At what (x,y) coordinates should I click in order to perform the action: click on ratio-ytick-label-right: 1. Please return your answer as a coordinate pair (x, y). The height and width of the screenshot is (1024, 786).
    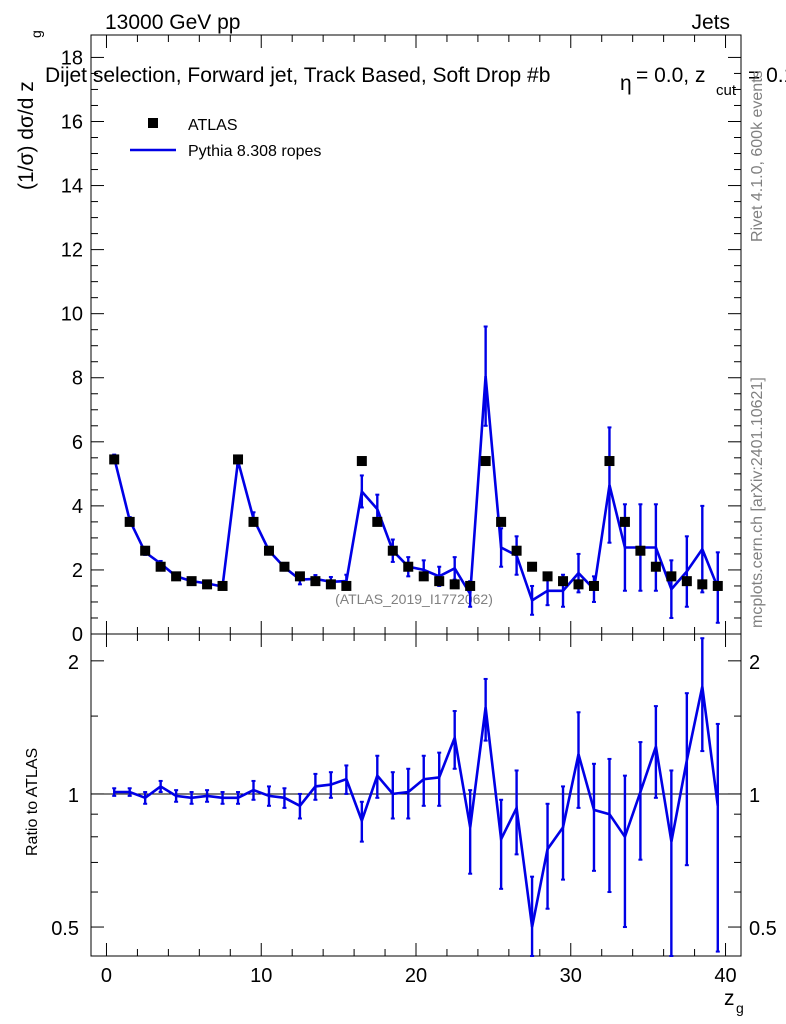
    Looking at the image, I should click on (754, 796).